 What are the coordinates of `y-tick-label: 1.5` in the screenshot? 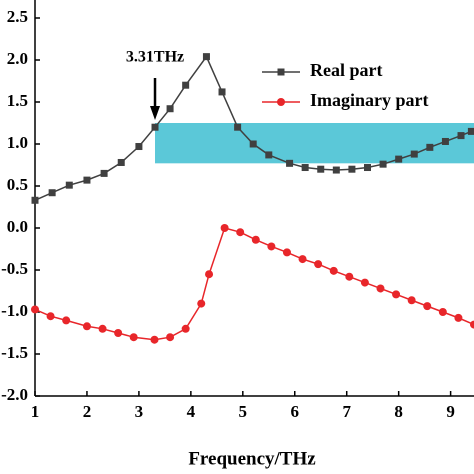 It's located at (17, 100).